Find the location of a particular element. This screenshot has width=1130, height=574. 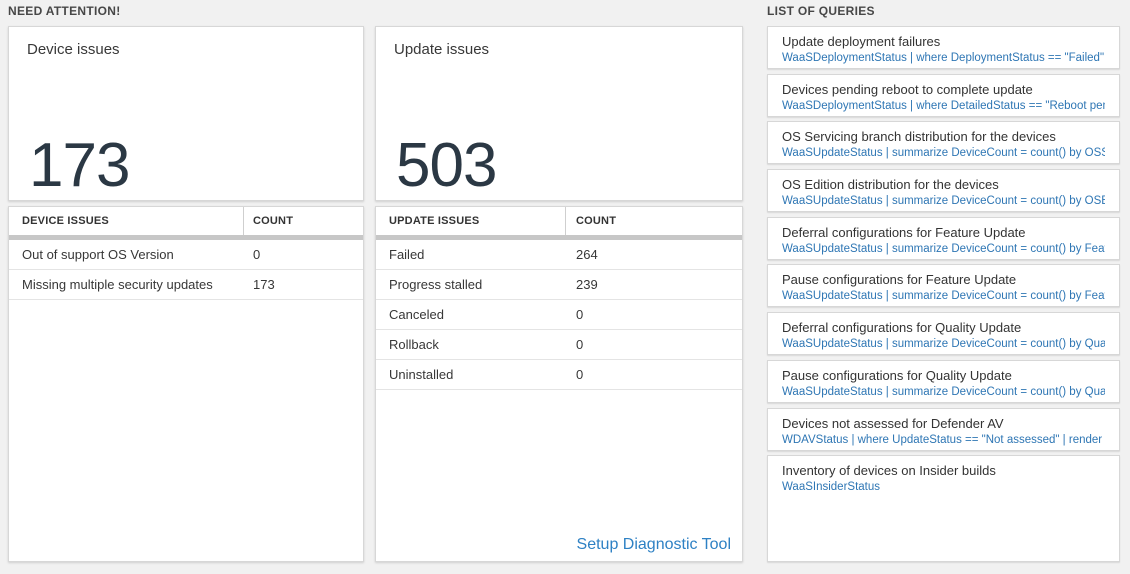

table-row: Rollback 0 is located at coordinates (559, 345).